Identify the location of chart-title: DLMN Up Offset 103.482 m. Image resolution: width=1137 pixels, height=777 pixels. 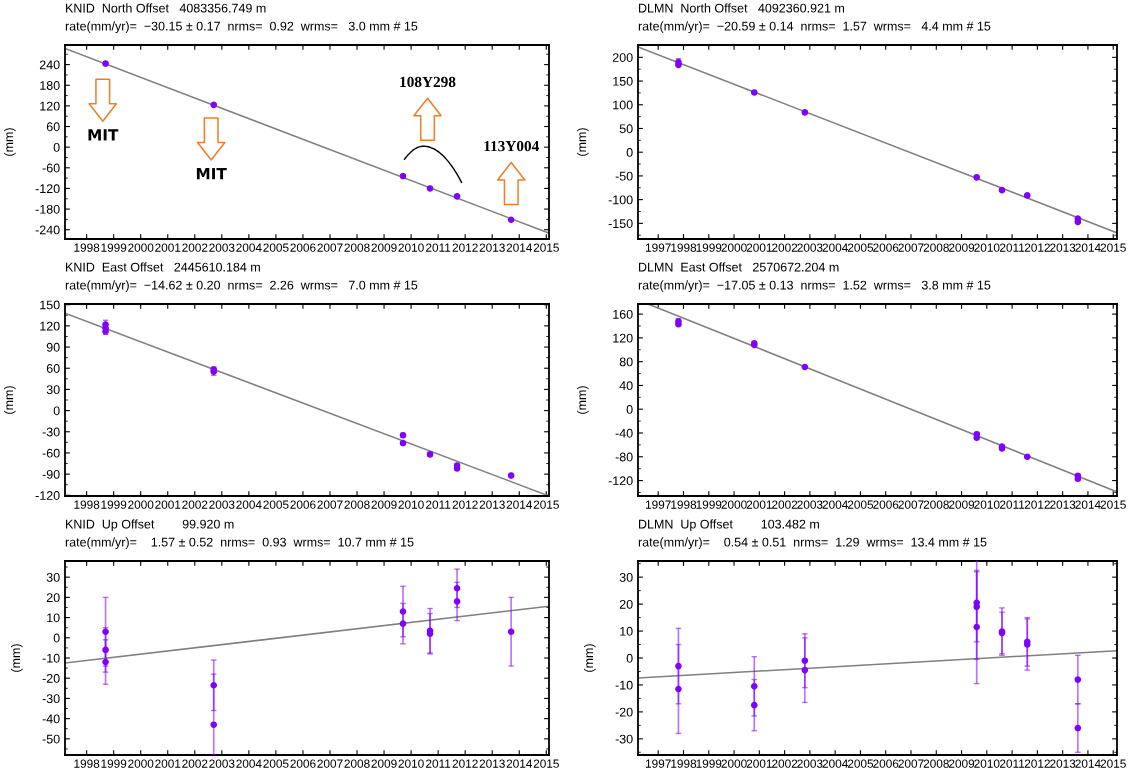
(729, 525).